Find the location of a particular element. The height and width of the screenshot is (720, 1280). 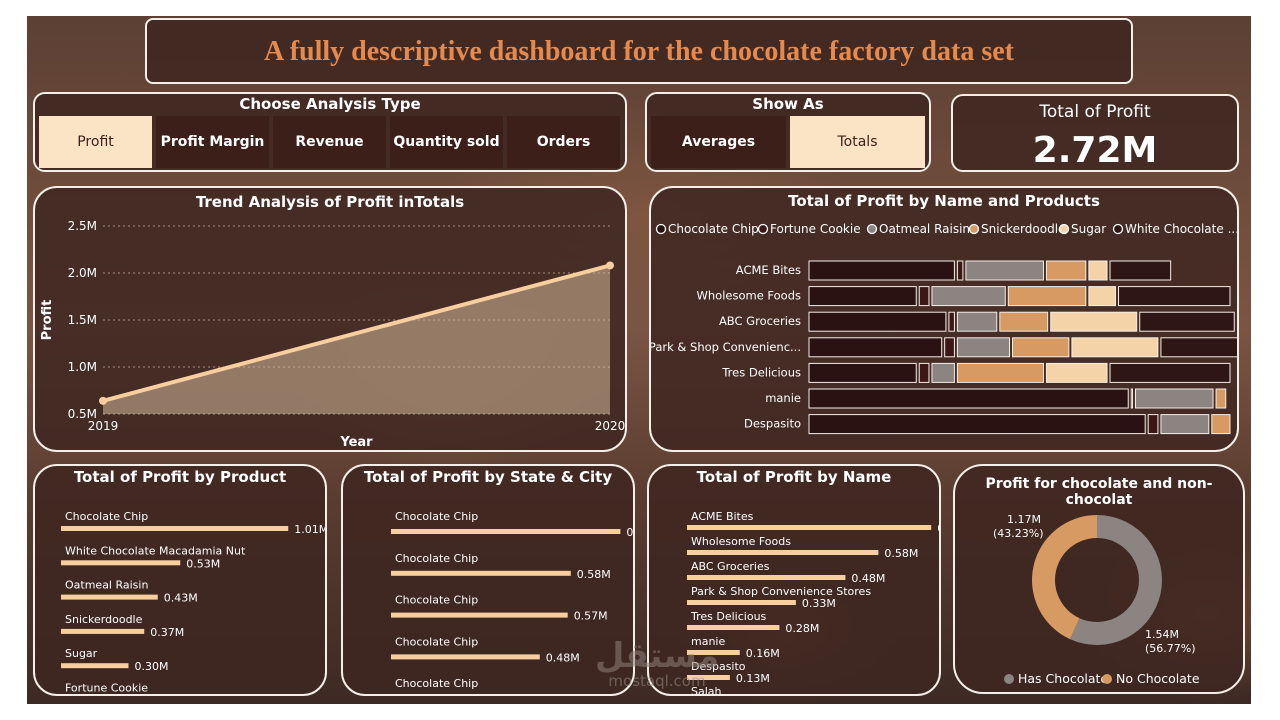

bar-category-label: Fortune Cookie is located at coordinates (106, 688).